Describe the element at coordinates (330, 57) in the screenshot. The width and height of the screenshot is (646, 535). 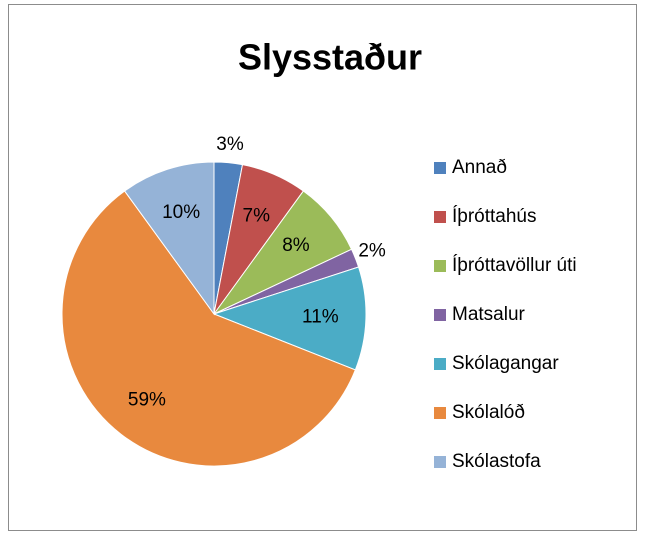
I see `chart-title: Slysstaður` at that location.